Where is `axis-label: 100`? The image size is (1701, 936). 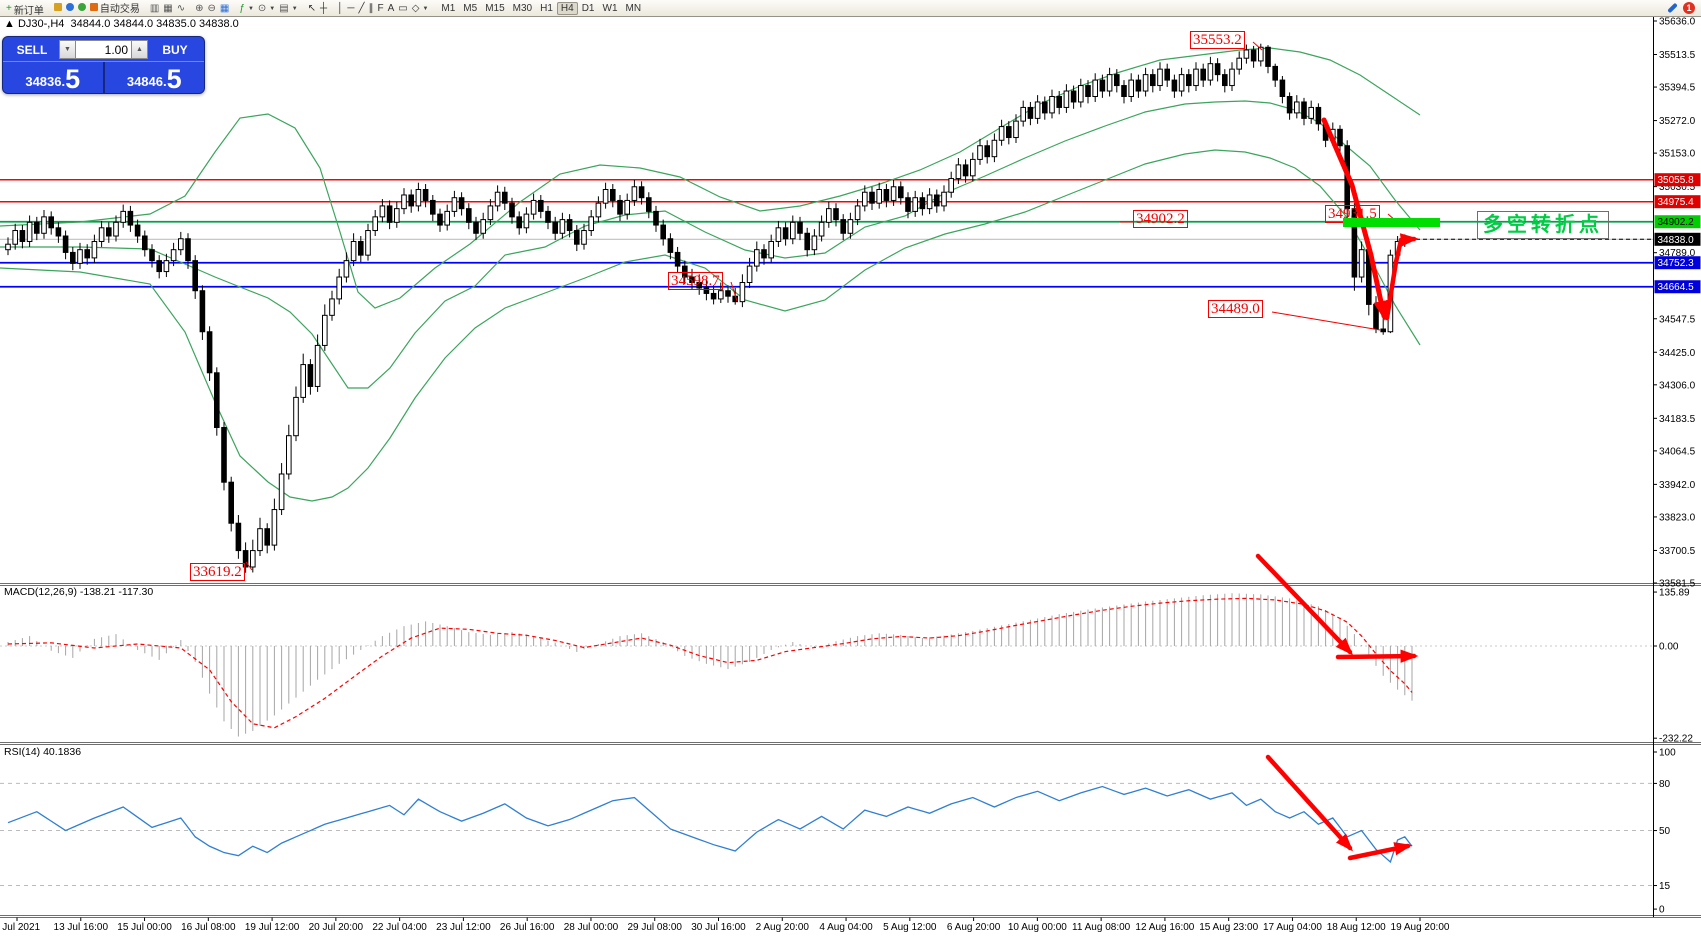
axis-label: 100 is located at coordinates (1667, 753).